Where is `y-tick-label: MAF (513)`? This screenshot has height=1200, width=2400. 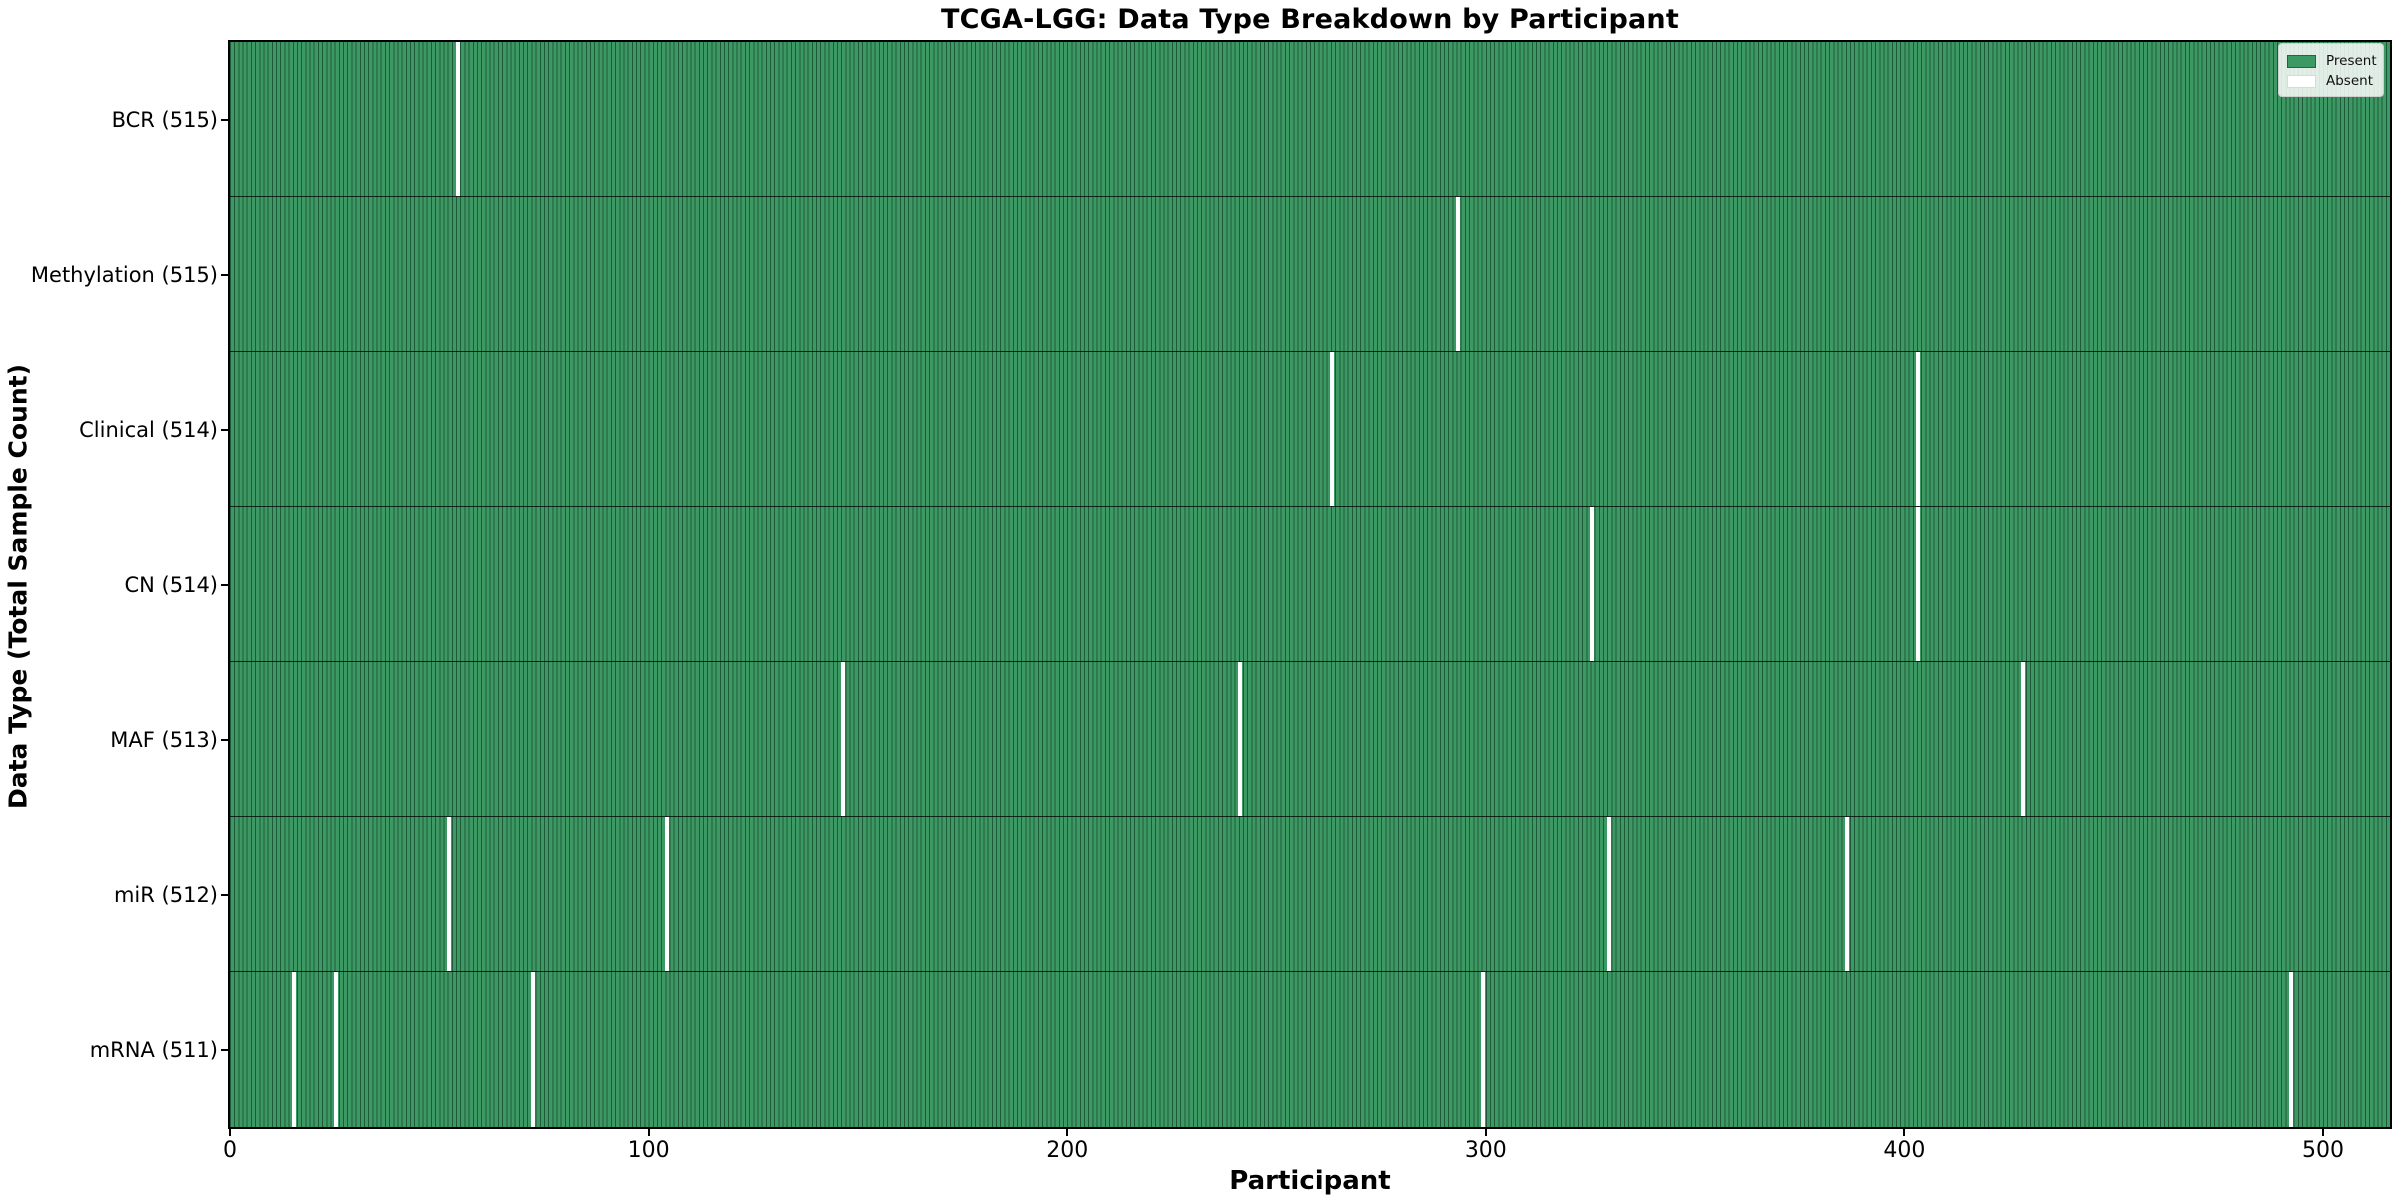
y-tick-label: MAF (513) is located at coordinates (164, 739).